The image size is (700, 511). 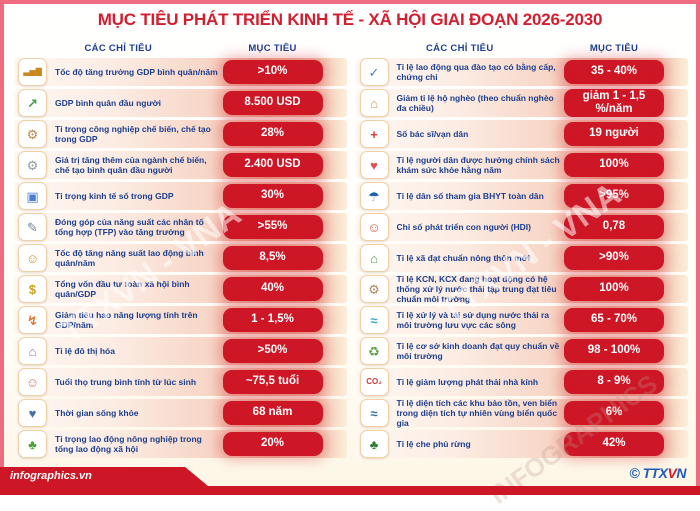 I want to click on target-badge: >10%, so click(x=272, y=72).